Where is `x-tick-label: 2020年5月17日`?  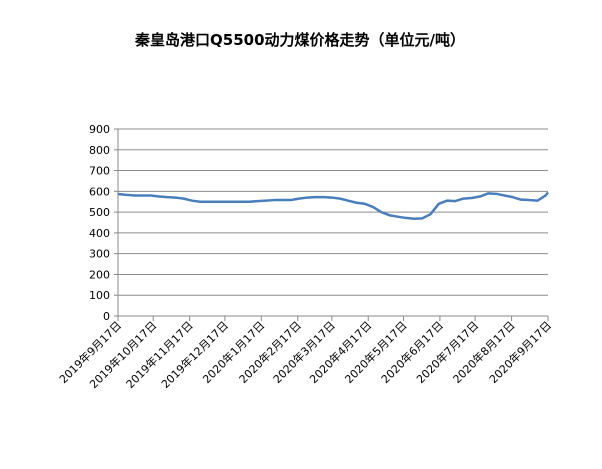
x-tick-label: 2020年5月17日 is located at coordinates (376, 352).